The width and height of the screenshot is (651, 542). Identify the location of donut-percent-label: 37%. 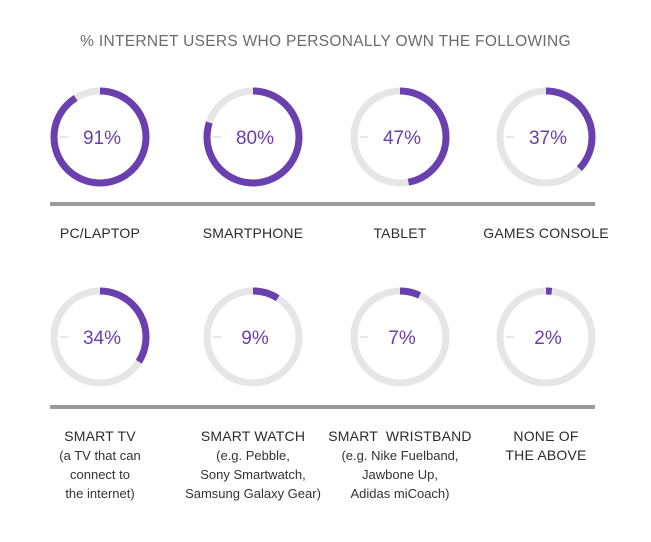
(548, 138).